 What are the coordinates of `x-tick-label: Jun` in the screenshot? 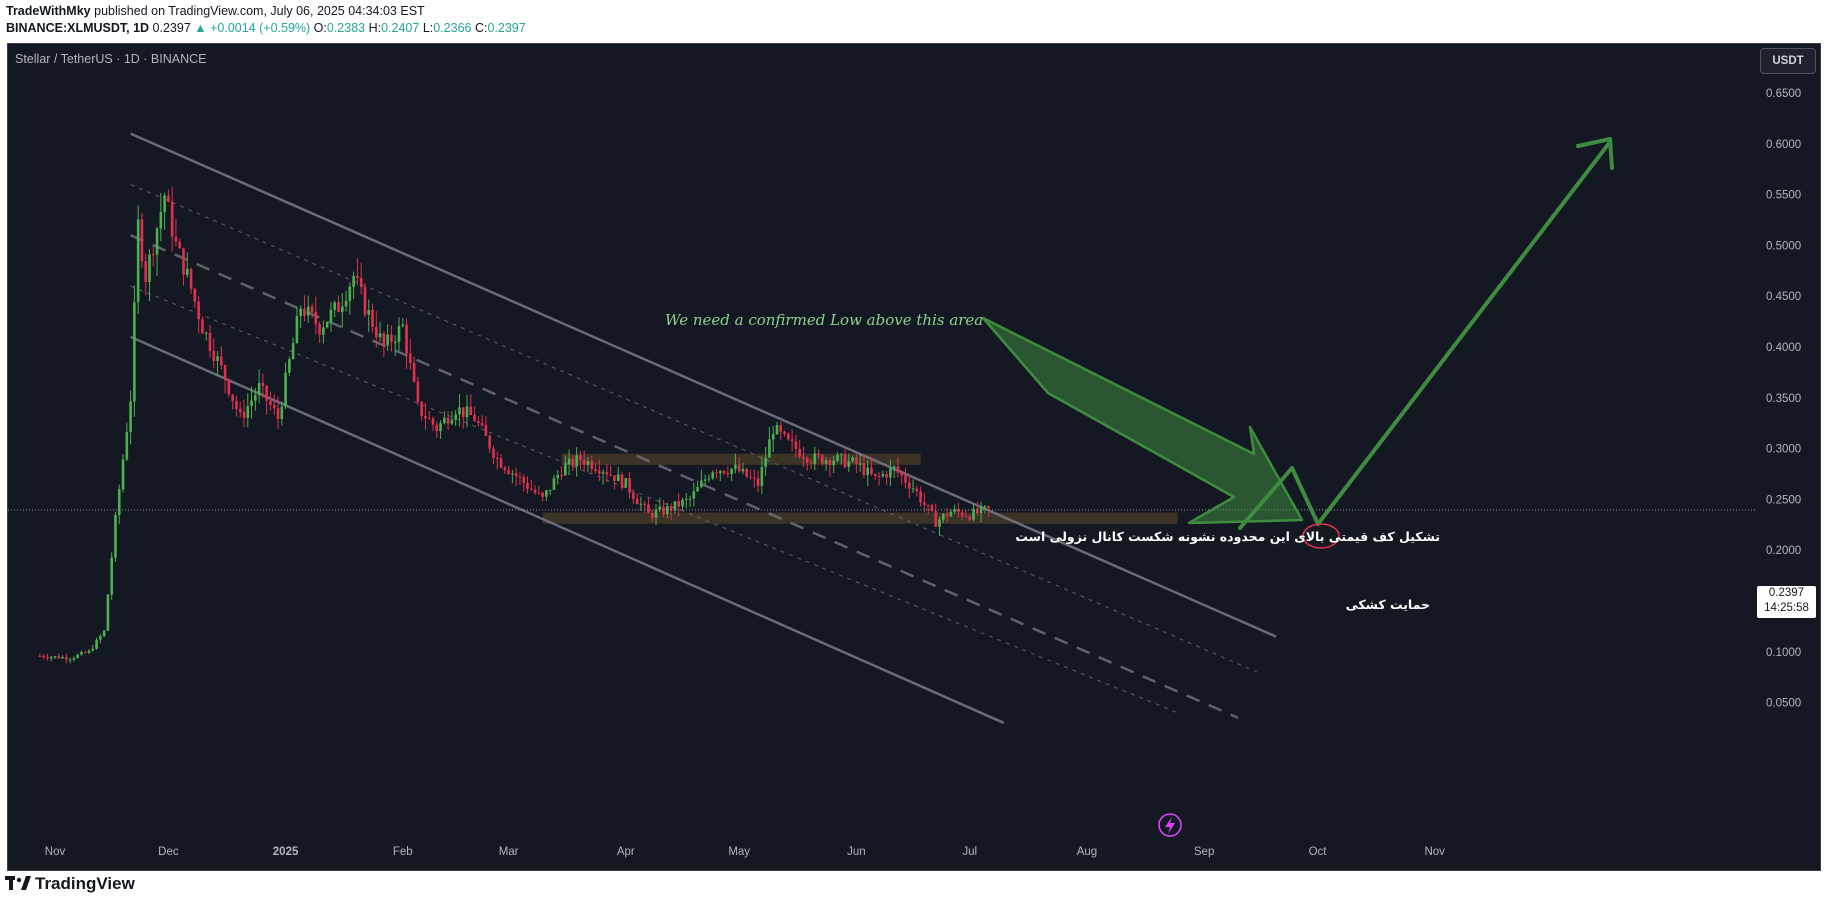 It's located at (856, 852).